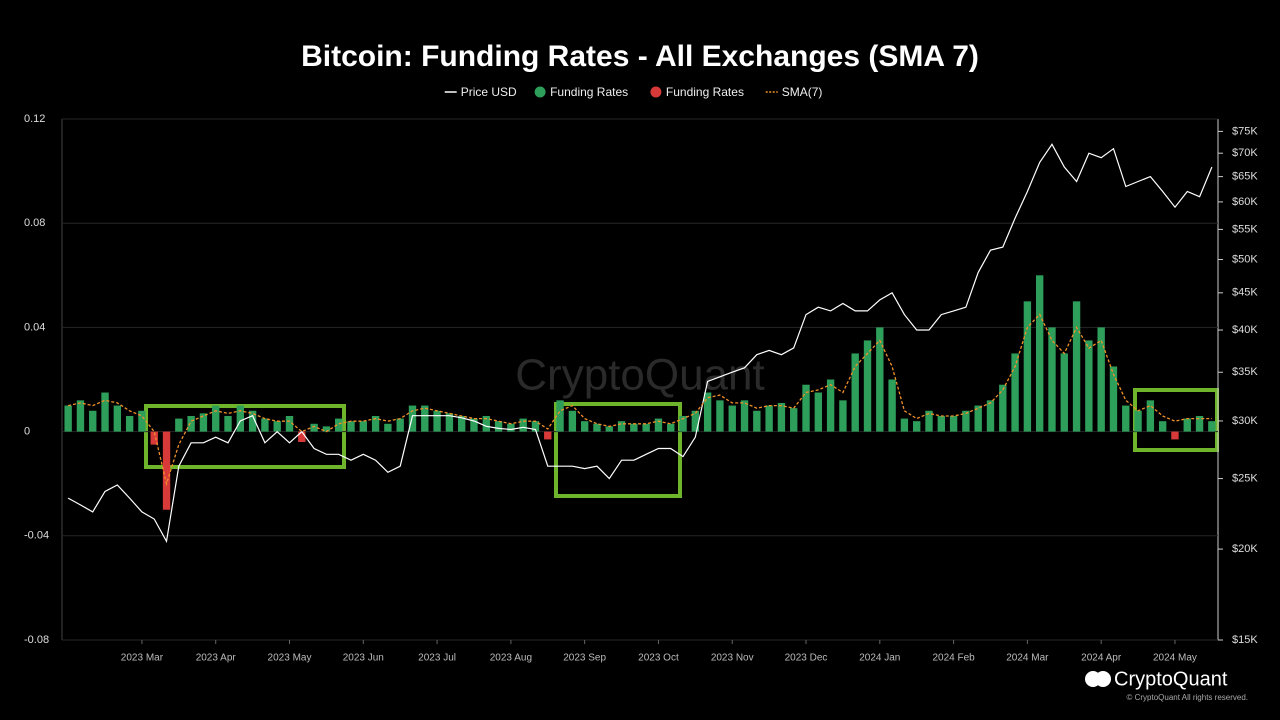 Image resolution: width=1280 pixels, height=720 pixels. Describe the element at coordinates (1245, 153) in the screenshot. I see `y2-tick-label: $70K` at that location.